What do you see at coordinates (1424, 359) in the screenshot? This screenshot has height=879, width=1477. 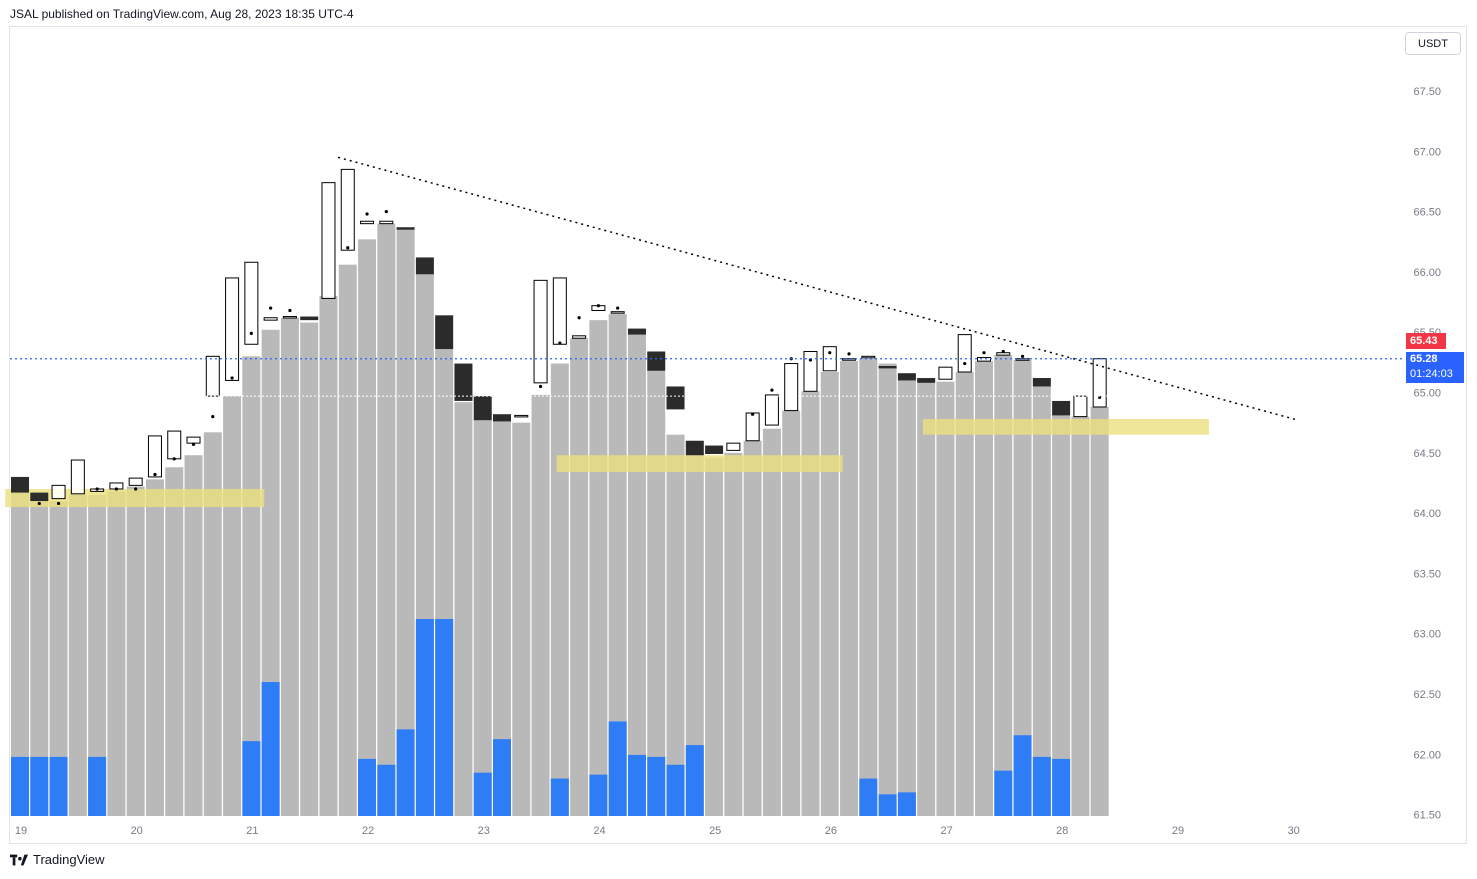 I see `current-price: 65.28` at bounding box center [1424, 359].